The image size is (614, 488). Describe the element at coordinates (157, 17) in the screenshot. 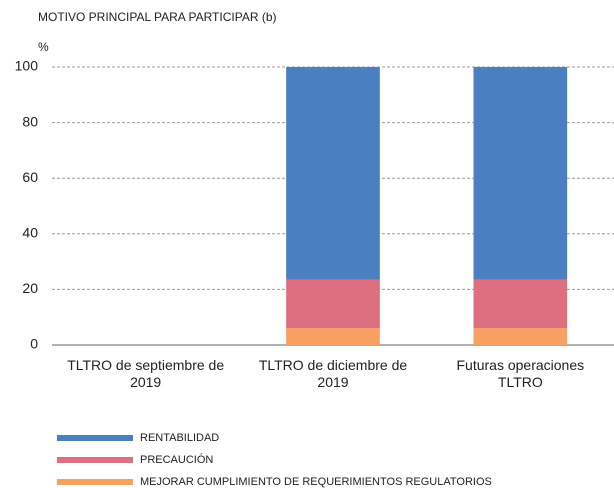

I see `chart-title: MOTIVO PRINCIPAL PARA PARTICIPAR (b)` at that location.